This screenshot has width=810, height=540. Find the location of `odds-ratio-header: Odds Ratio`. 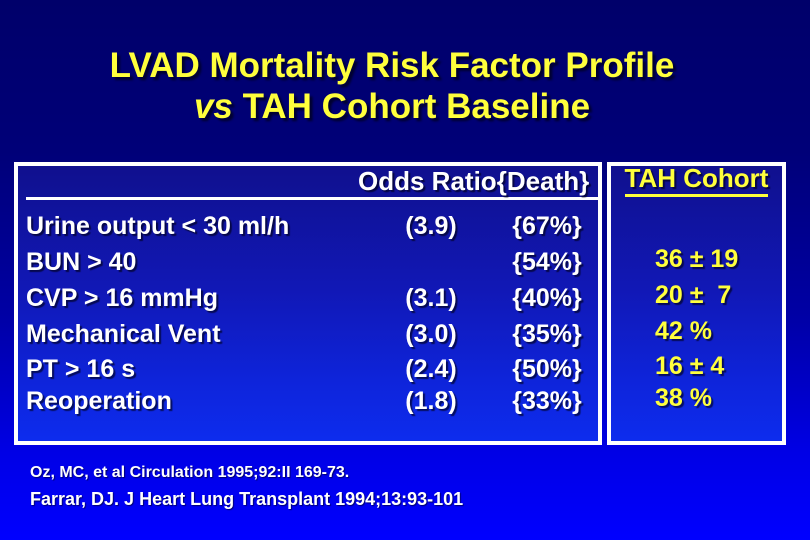

odds-ratio-header: Odds Ratio is located at coordinates (427, 181).